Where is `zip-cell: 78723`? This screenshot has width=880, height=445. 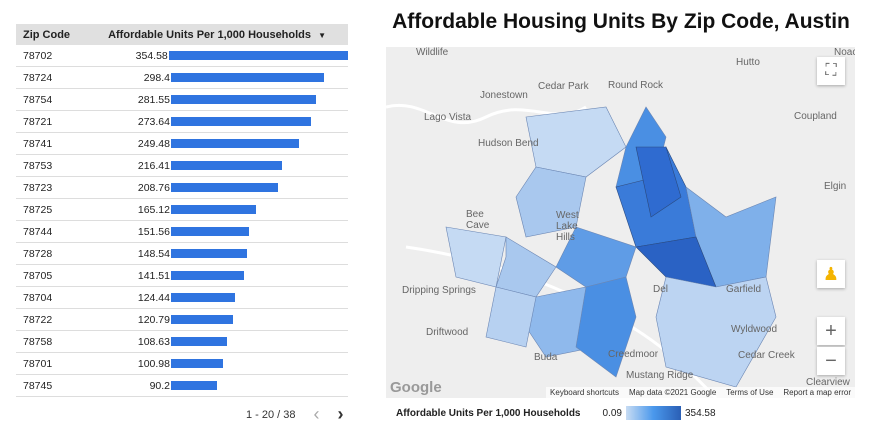
zip-cell: 78723 is located at coordinates (38, 187).